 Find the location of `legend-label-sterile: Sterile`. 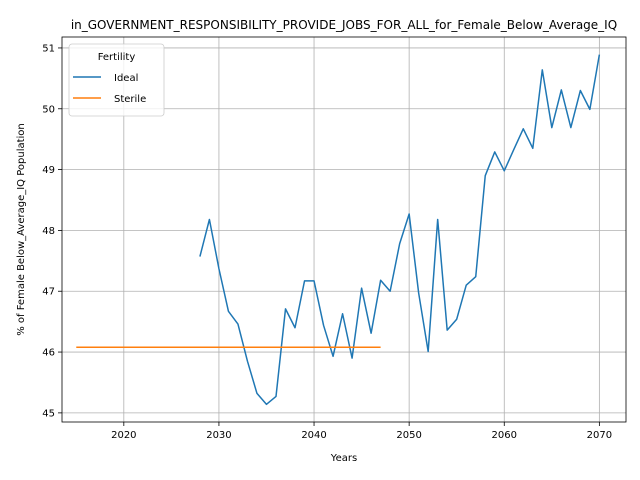

legend-label-sterile: Sterile is located at coordinates (130, 99).